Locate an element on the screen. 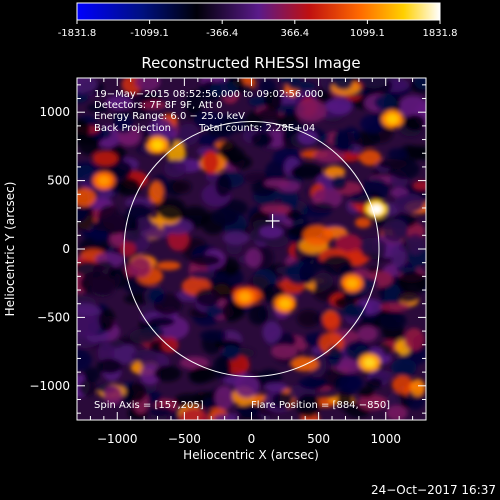 This screenshot has width=500, height=500. colorbar-tick-label: -1099.1 is located at coordinates (149, 33).